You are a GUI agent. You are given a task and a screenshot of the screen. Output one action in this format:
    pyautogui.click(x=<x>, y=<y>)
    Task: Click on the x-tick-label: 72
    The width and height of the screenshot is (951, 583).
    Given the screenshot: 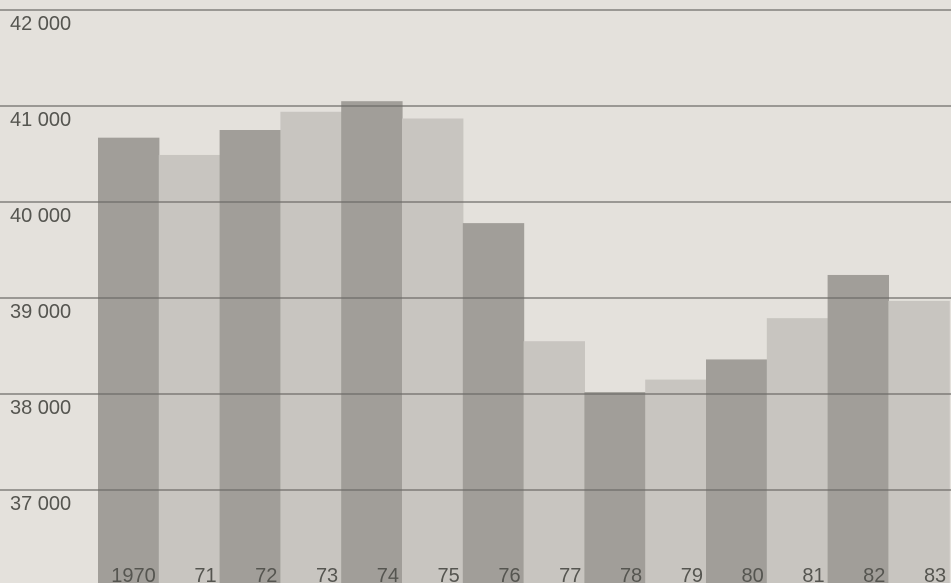 What is the action you would take?
    pyautogui.click(x=266, y=574)
    